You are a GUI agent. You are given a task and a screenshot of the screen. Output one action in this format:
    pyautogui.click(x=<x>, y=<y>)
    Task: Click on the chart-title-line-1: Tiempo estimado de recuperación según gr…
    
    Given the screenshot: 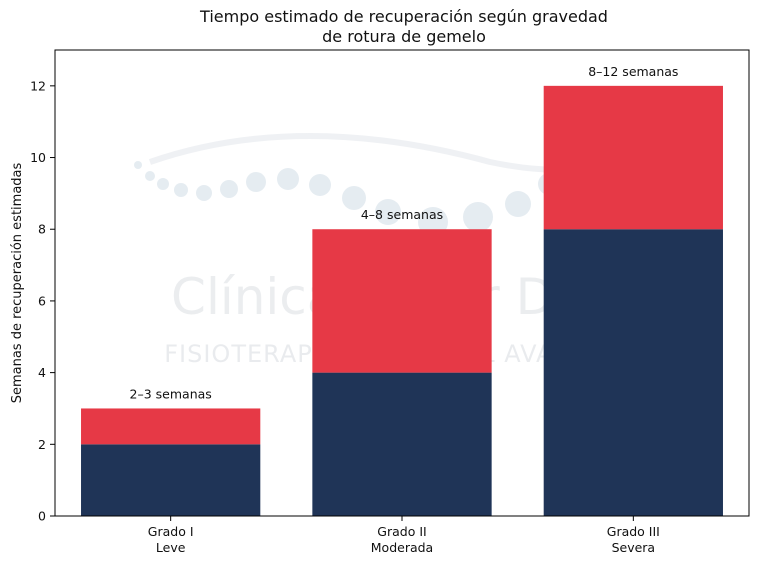 What is the action you would take?
    pyautogui.click(x=403, y=16)
    